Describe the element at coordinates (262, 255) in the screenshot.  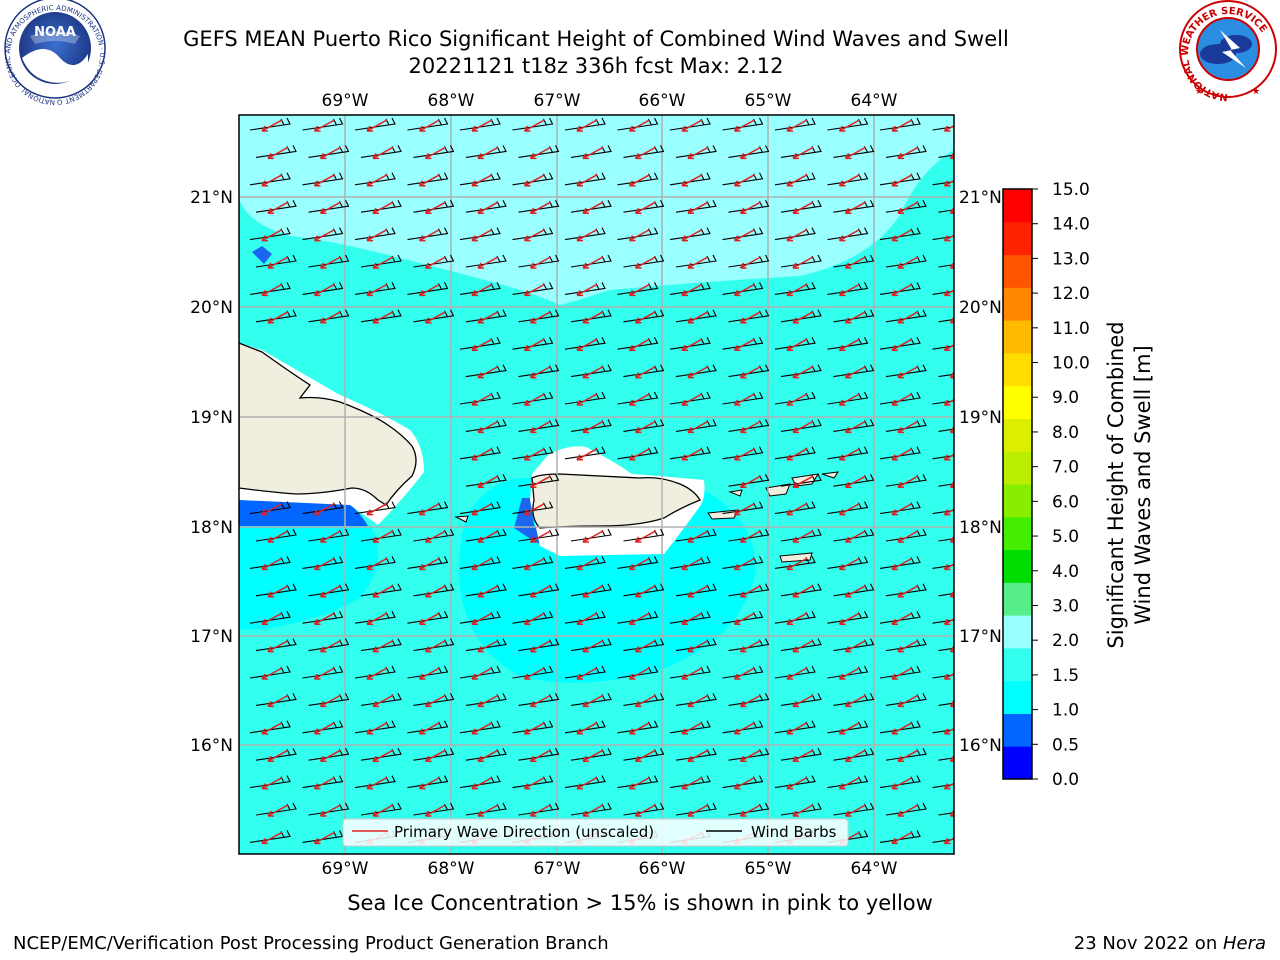
I see `wave-field-spot-nw` at that location.